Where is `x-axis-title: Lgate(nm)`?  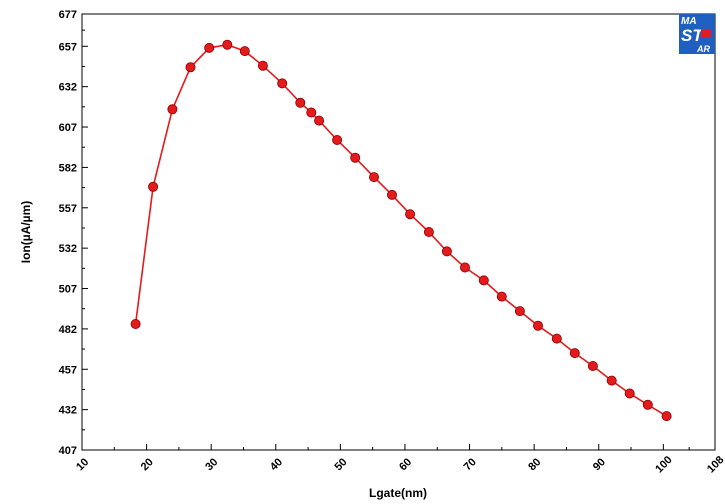
x-axis-title: Lgate(nm) is located at coordinates (398, 493).